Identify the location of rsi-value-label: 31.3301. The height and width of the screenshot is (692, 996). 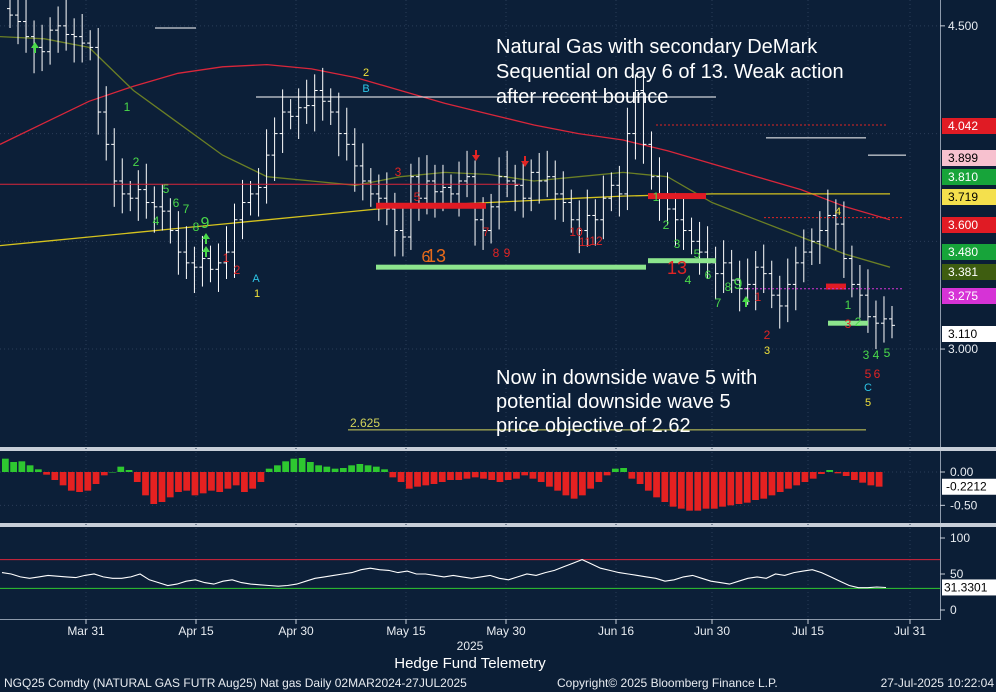
(966, 587).